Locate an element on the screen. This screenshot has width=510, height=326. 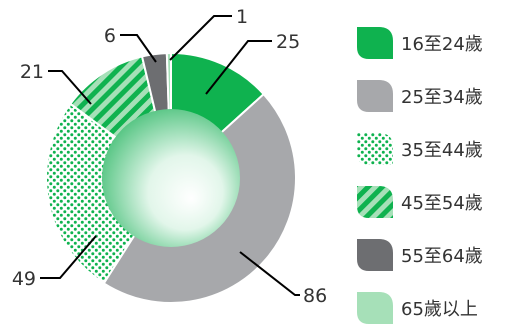
data-label-4: 21 is located at coordinates (32, 72).